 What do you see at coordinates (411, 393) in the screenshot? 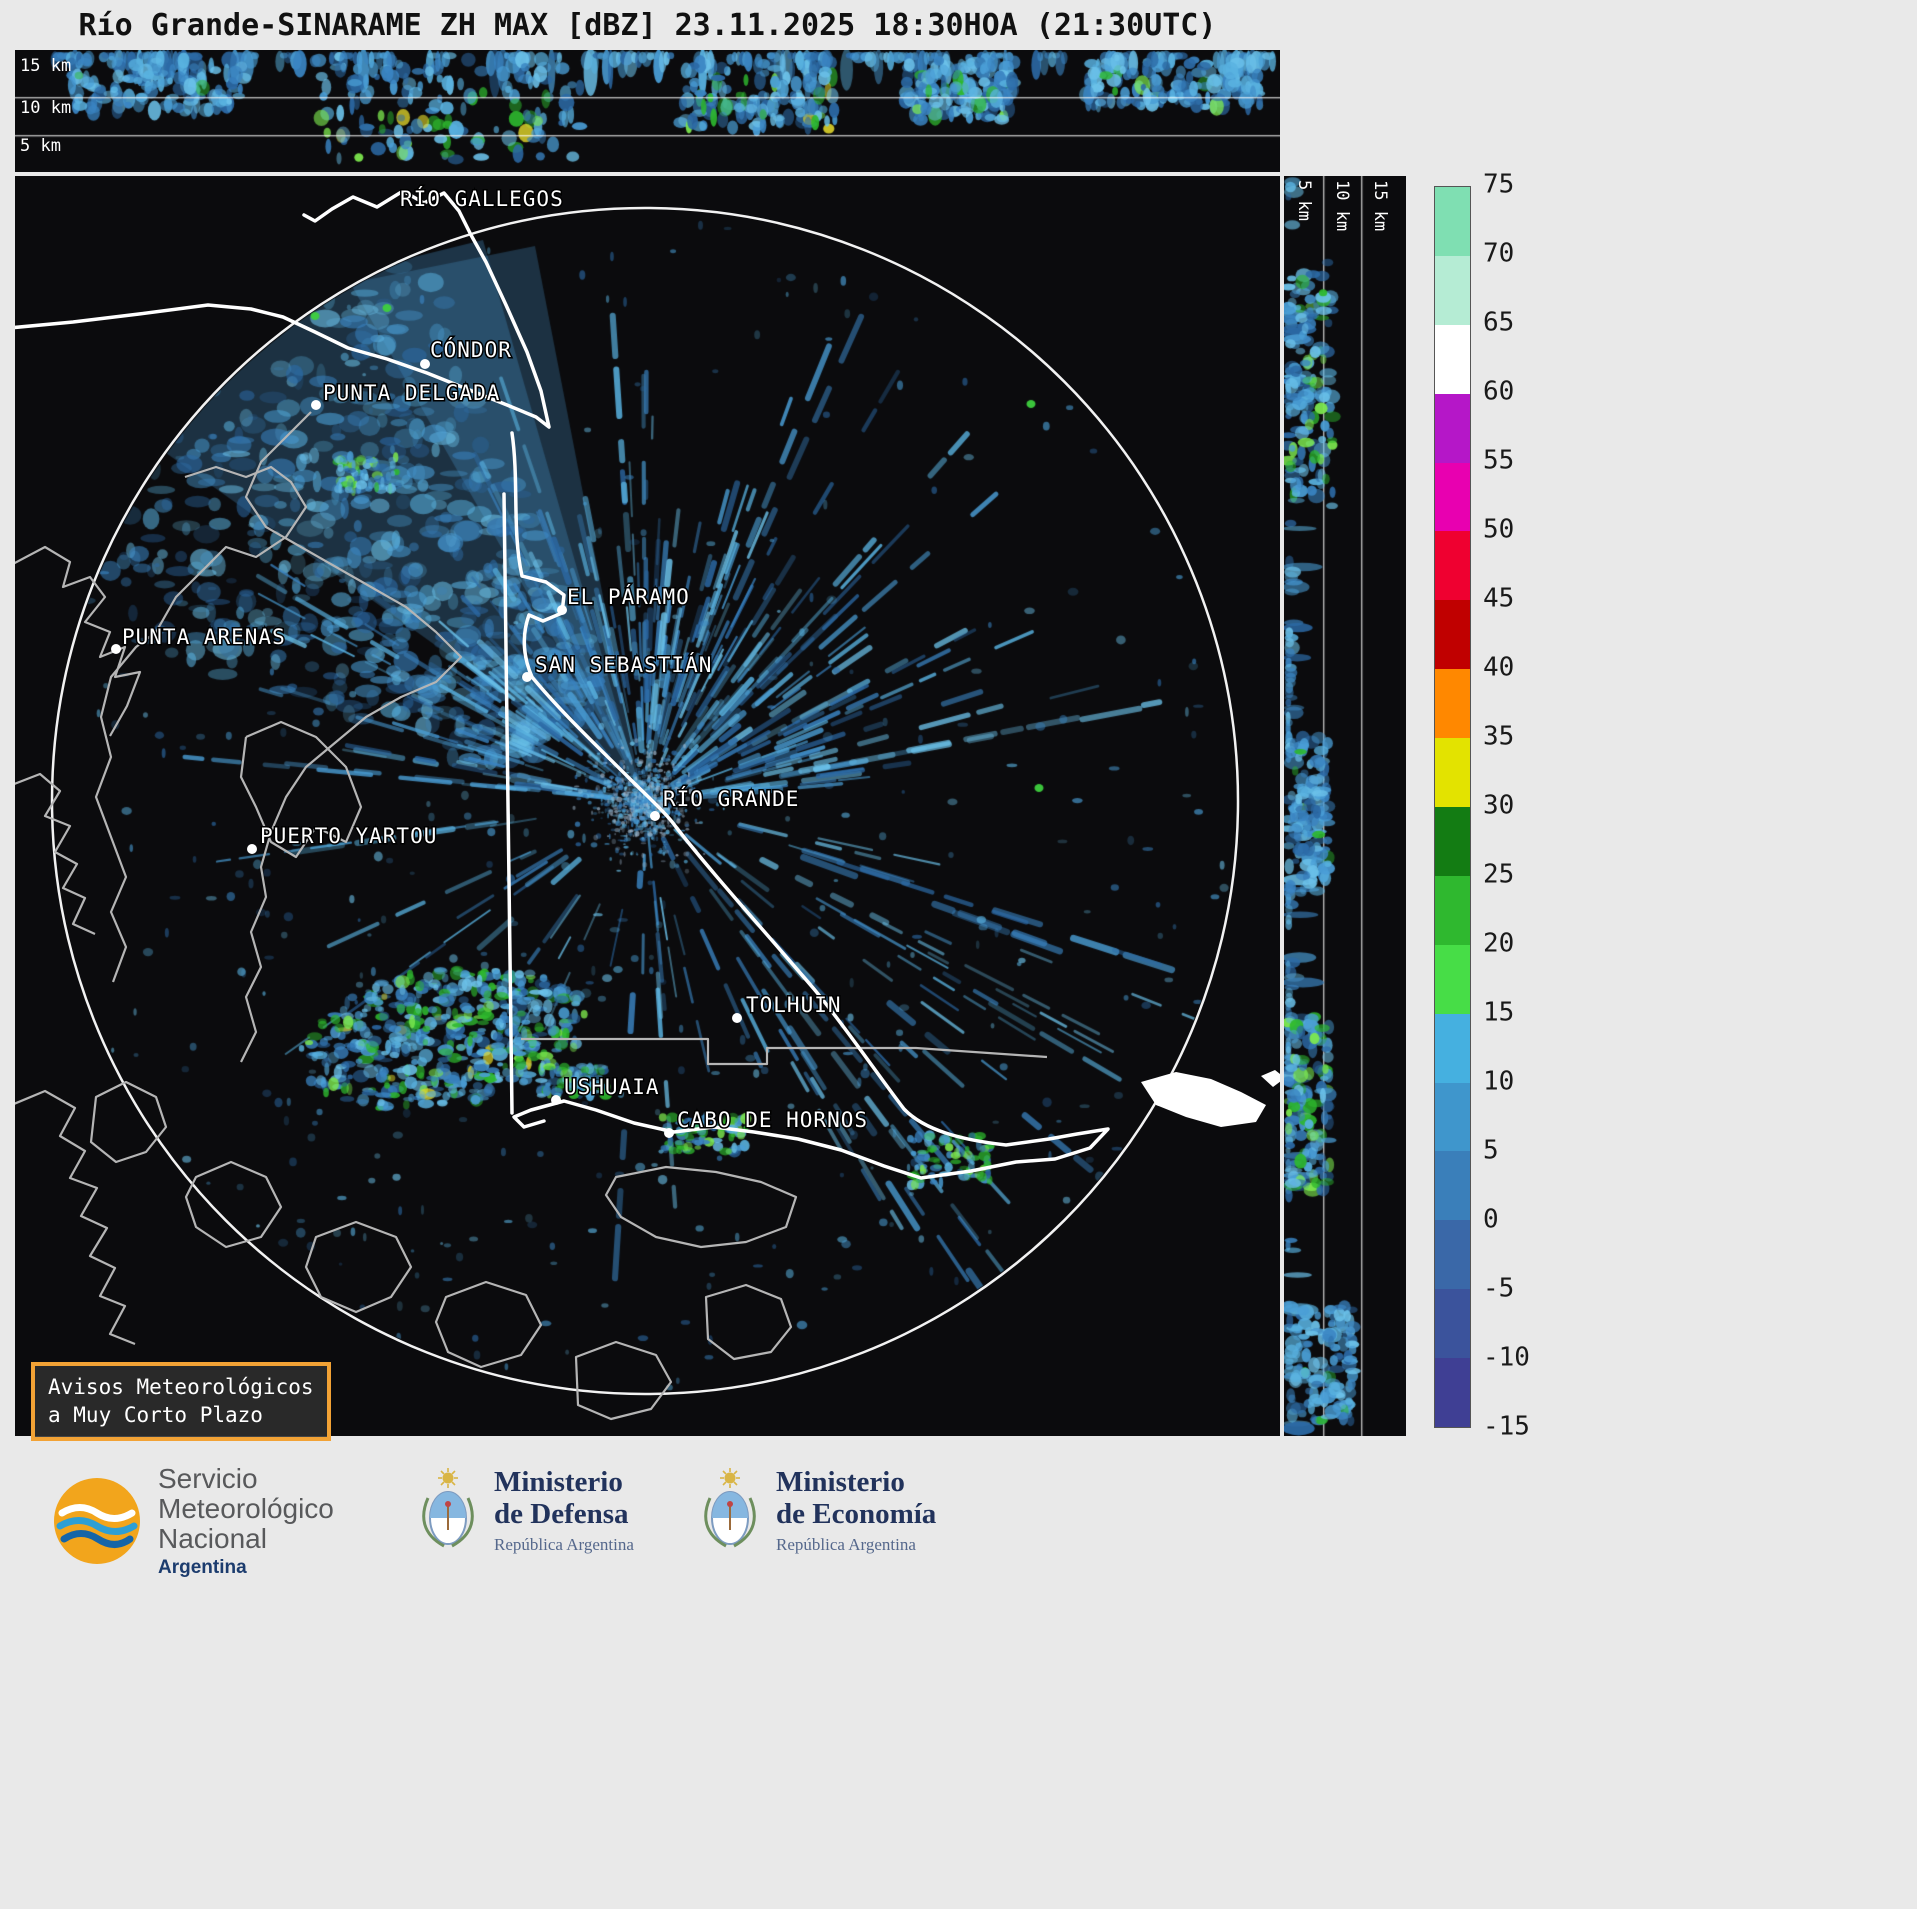
I see `place-label: PUNTA DELGADA` at bounding box center [411, 393].